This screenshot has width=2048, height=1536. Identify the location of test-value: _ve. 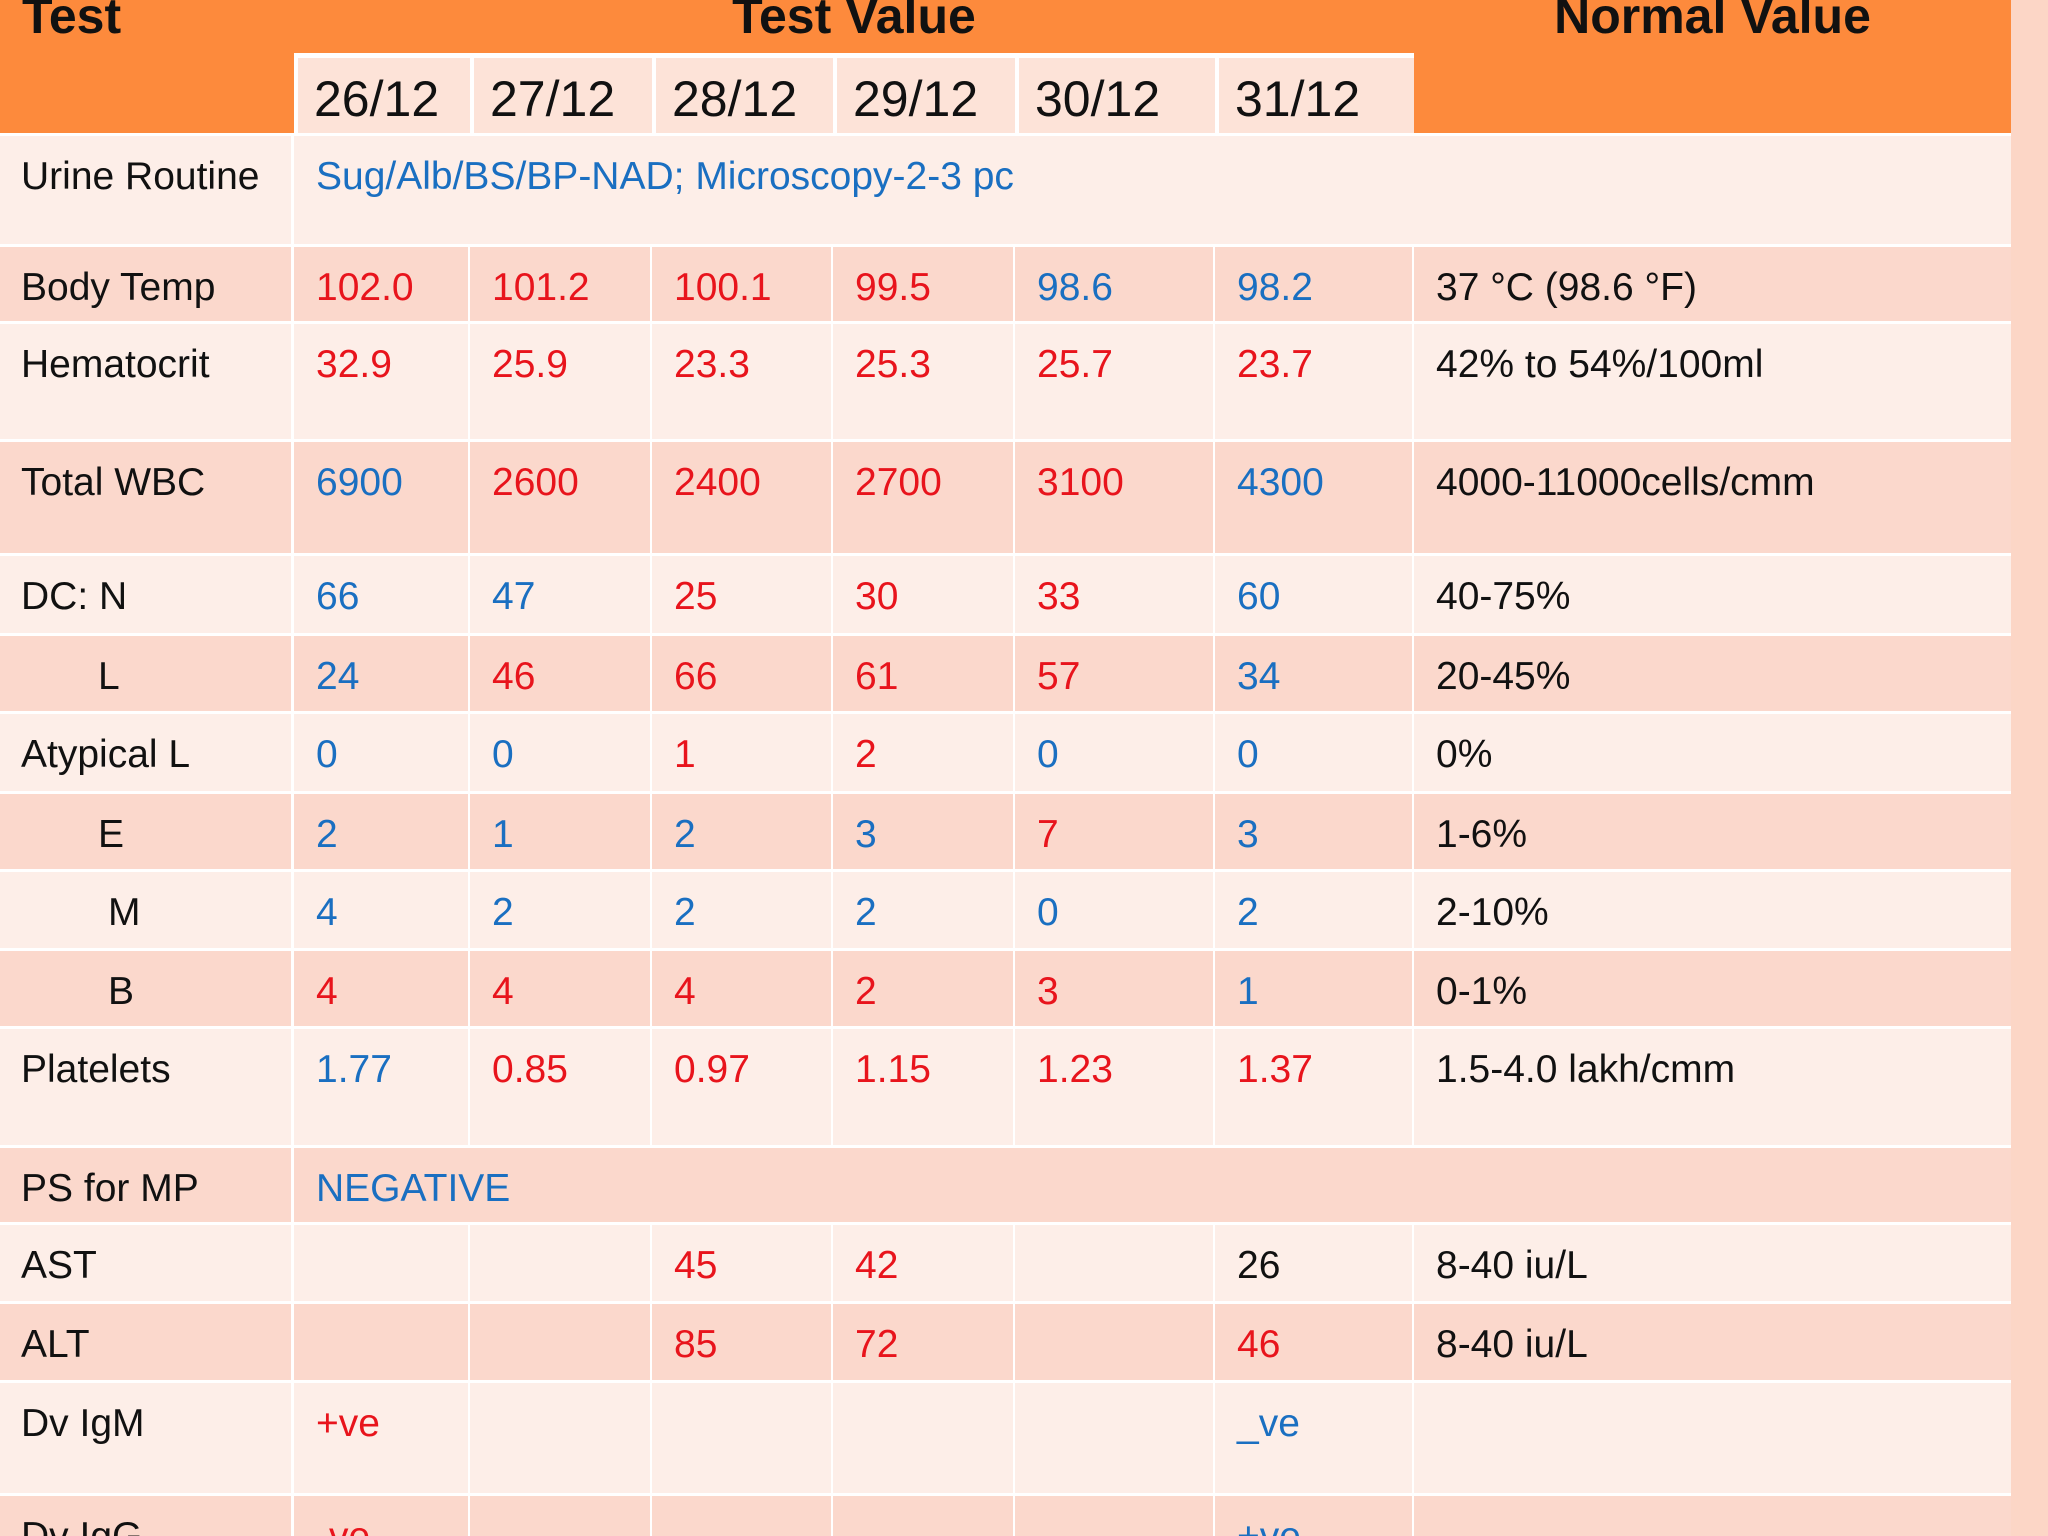
(1268, 1423).